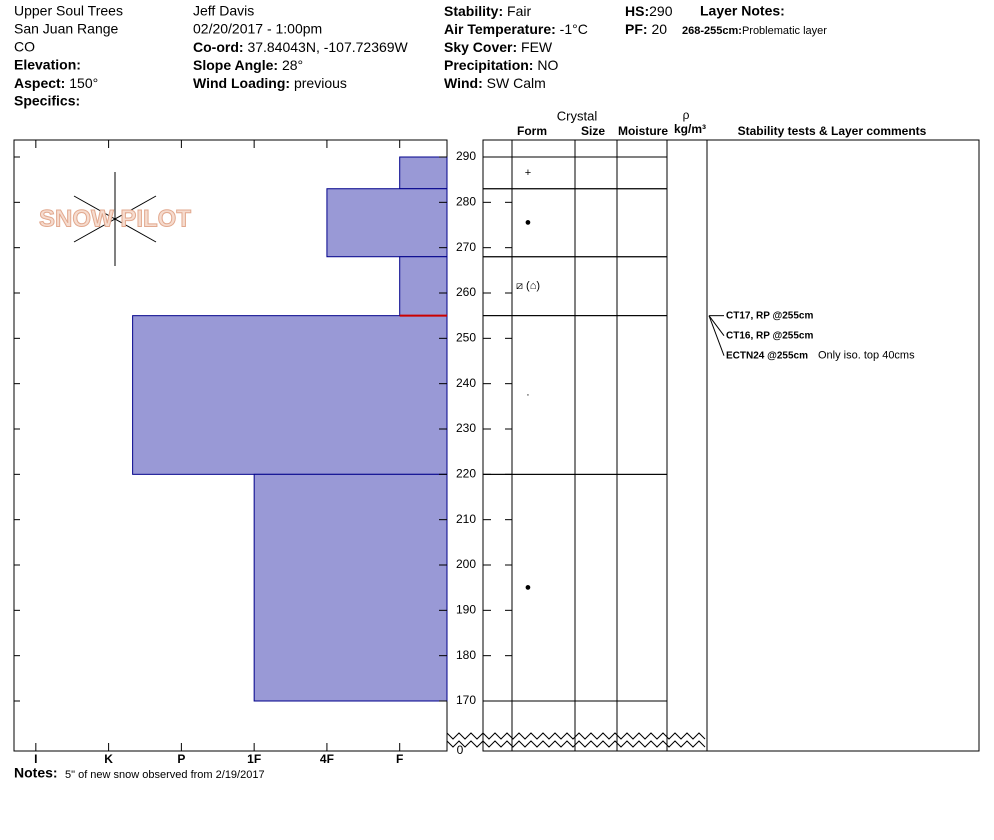 This screenshot has width=994, height=840. I want to click on test-comment: Only iso. top 40cms, so click(866, 356).